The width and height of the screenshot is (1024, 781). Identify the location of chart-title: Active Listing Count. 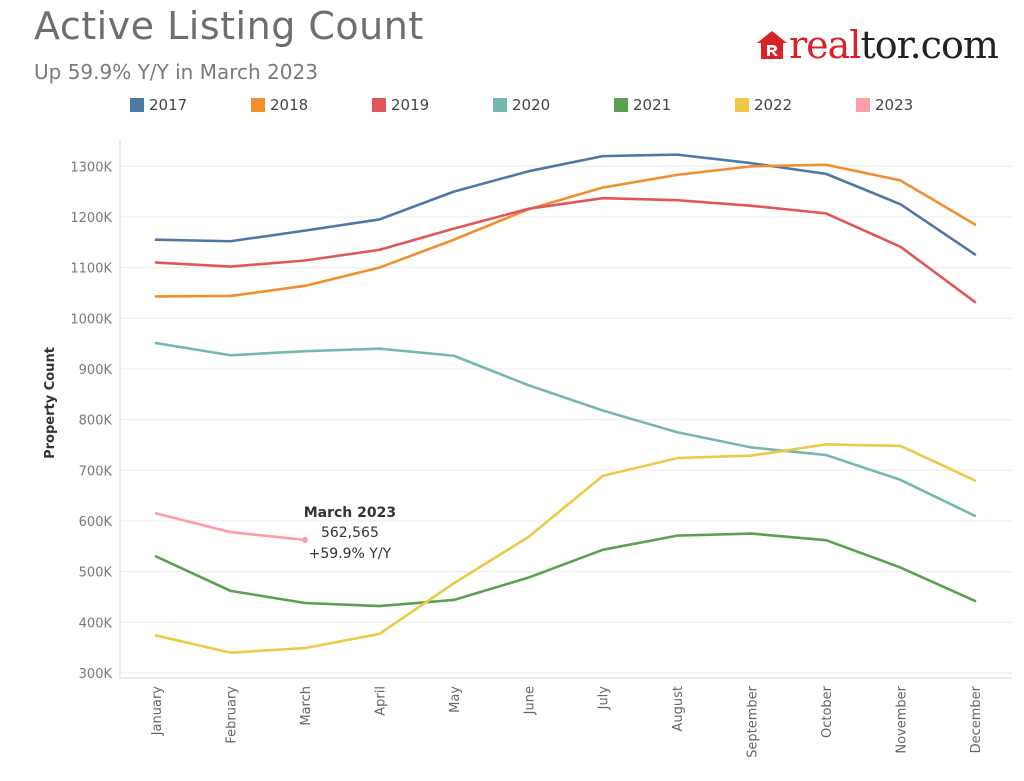
(229, 26).